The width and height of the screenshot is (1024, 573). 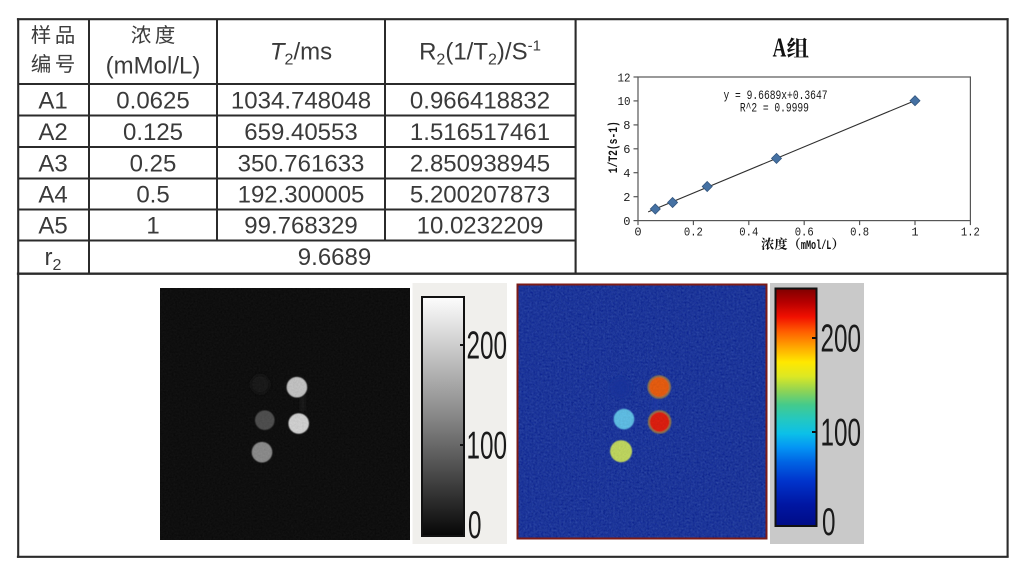 I want to click on svg-text: 659.40553, so click(x=300, y=132).